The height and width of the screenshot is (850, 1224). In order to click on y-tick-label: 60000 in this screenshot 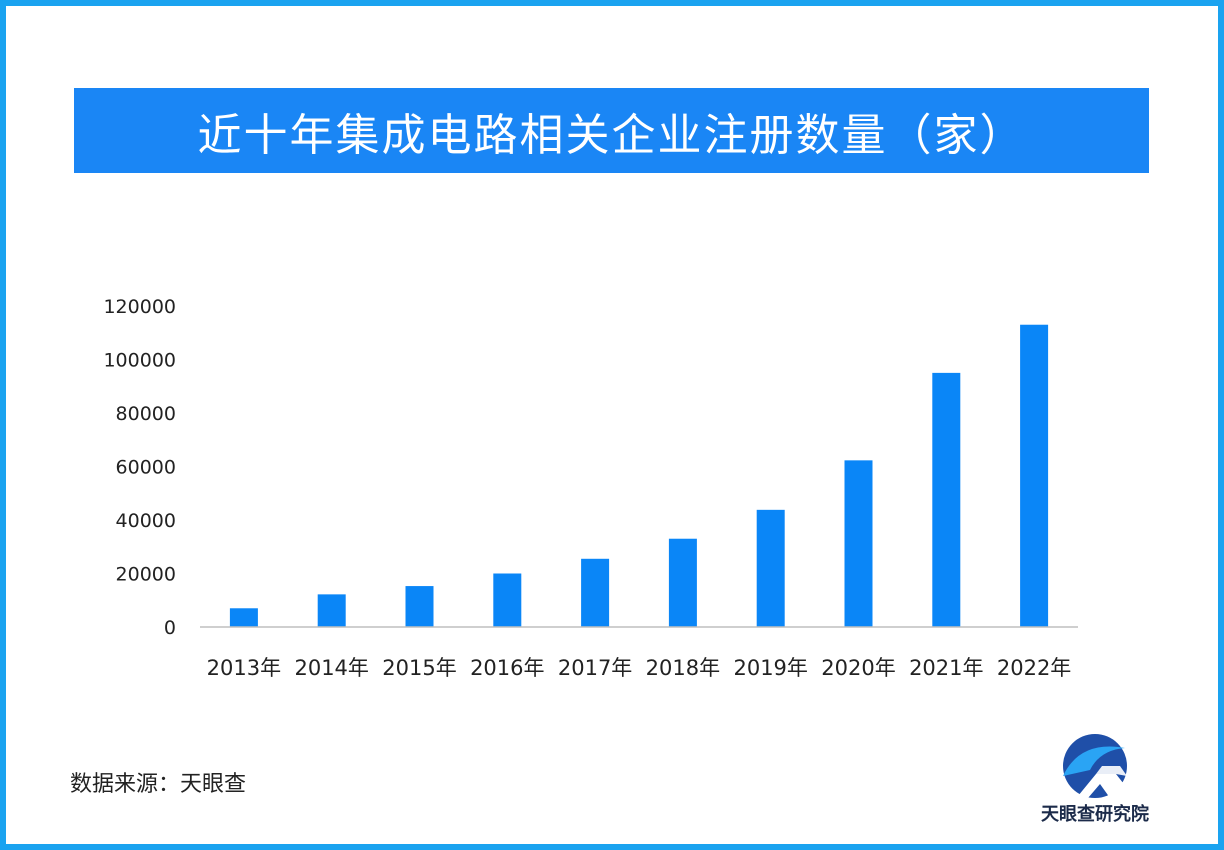, I will do `click(146, 468)`.